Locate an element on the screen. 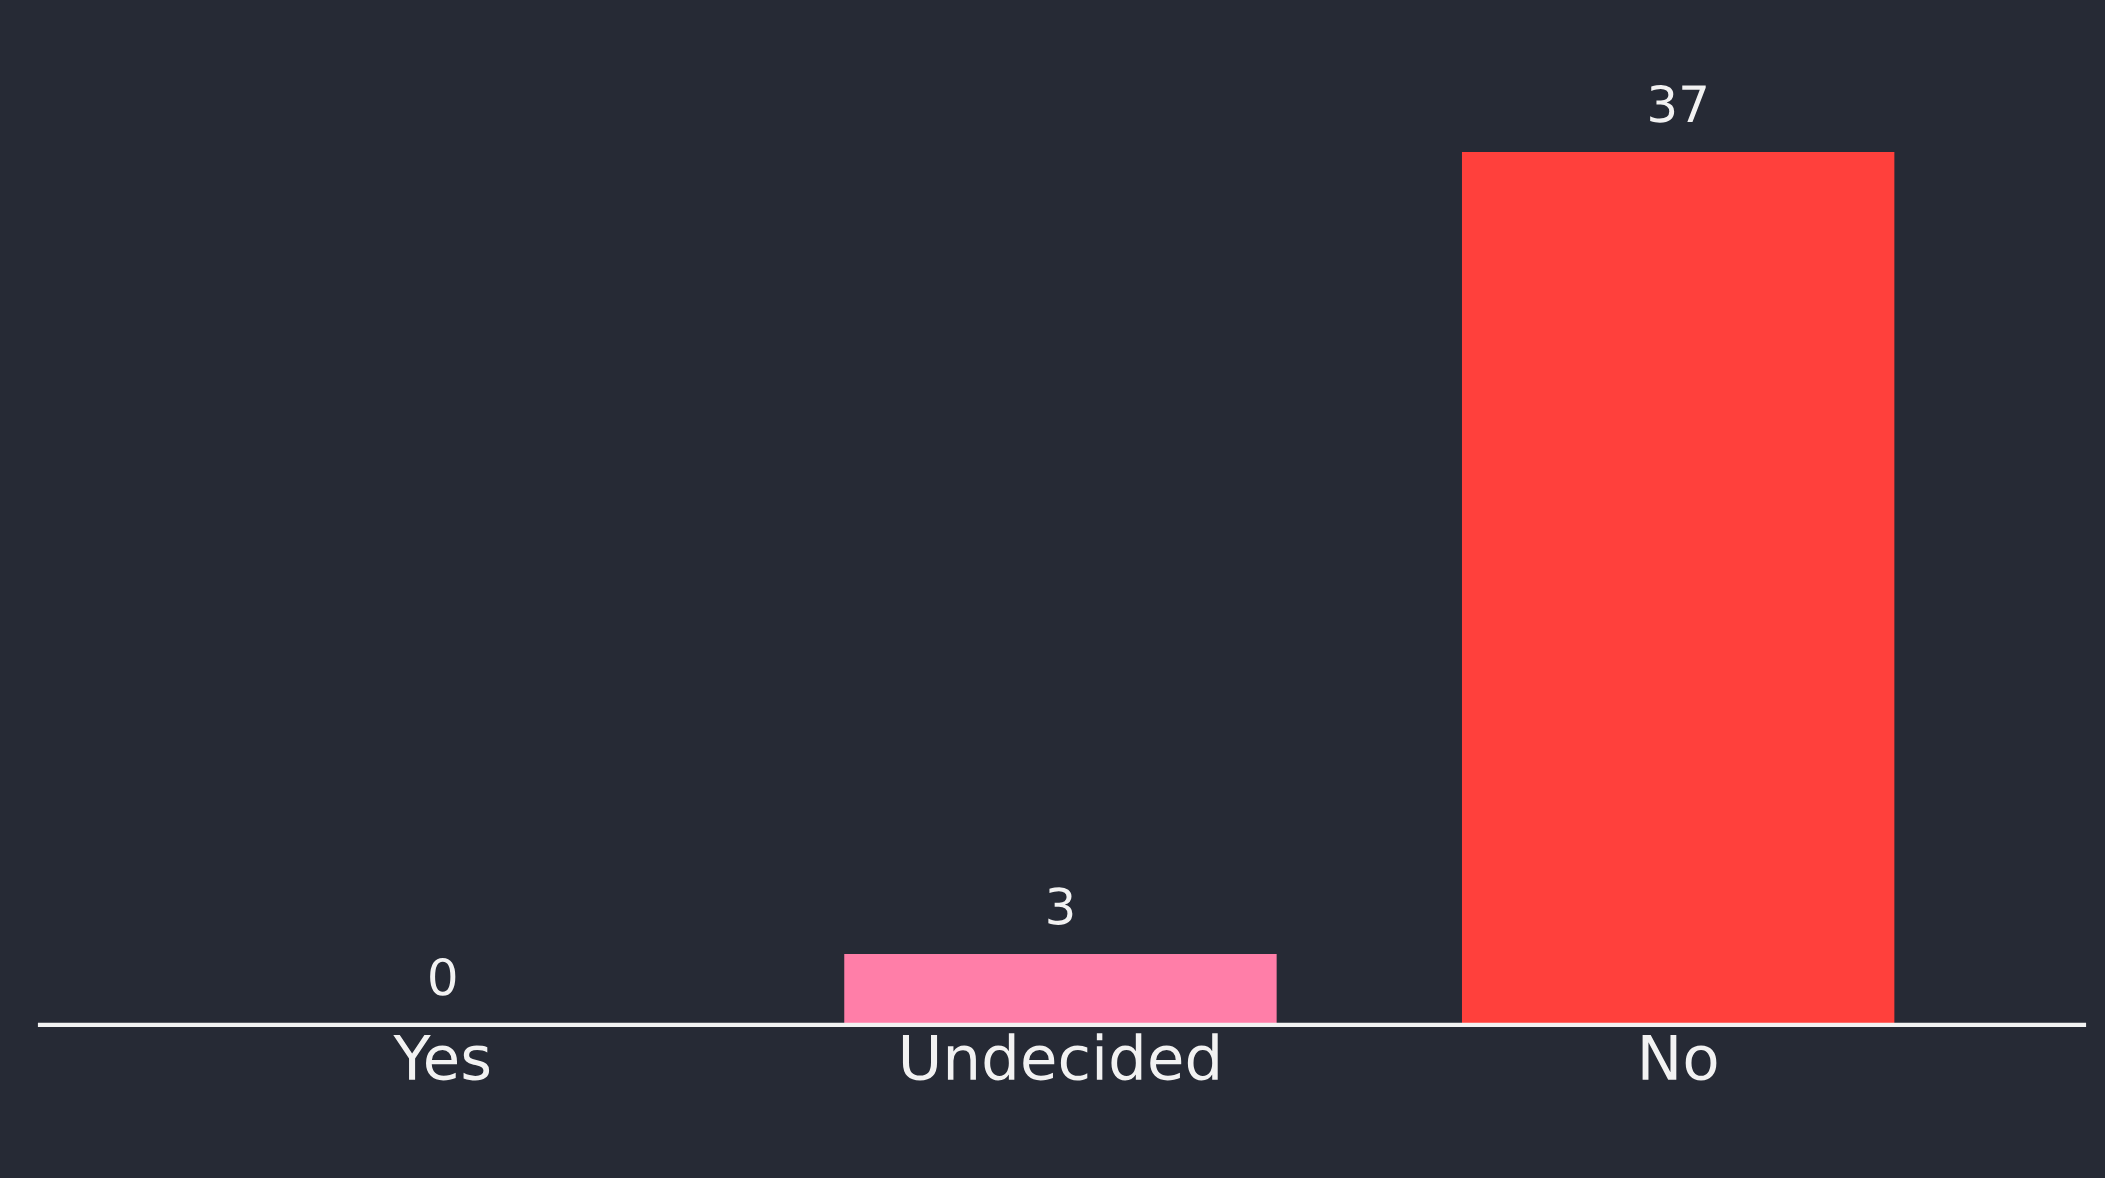 Image resolution: width=2105 pixels, height=1178 pixels. data-label: 3 is located at coordinates (1060, 906).